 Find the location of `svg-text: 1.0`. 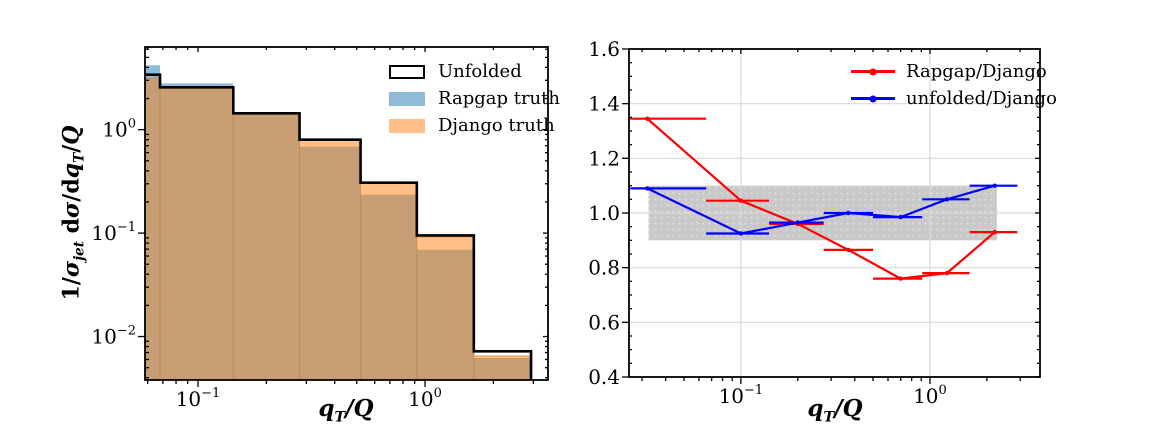

svg-text: 1.0 is located at coordinates (604, 213).